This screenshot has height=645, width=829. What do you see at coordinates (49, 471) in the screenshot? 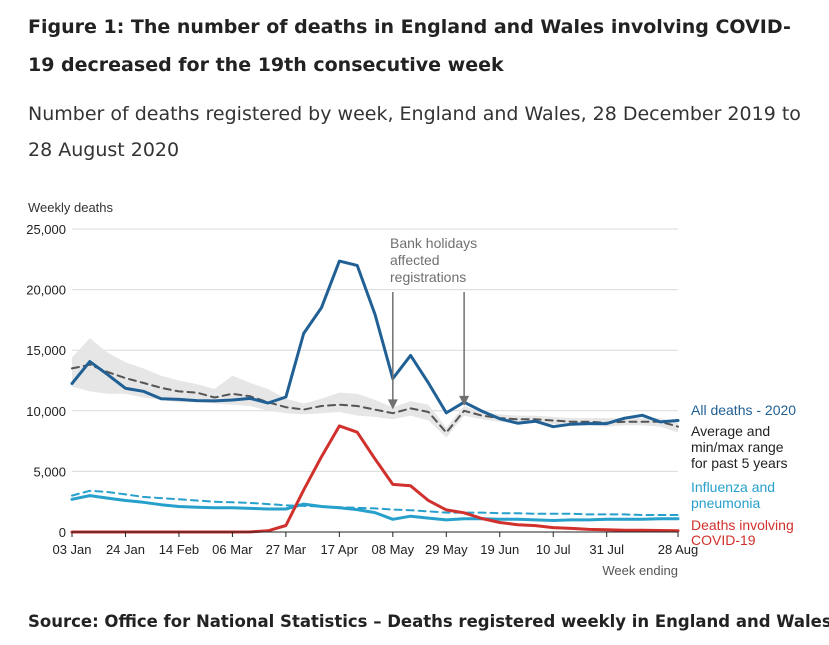
I see `y-tick-label: 5,000` at bounding box center [49, 471].